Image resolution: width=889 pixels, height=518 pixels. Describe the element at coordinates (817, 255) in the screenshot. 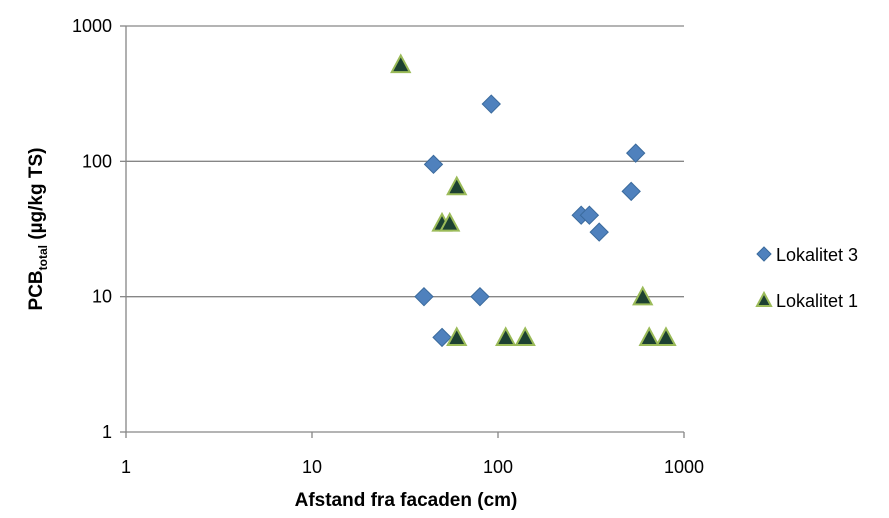

I see `legend-label-lokalitet-3: Lokalitet 3` at that location.